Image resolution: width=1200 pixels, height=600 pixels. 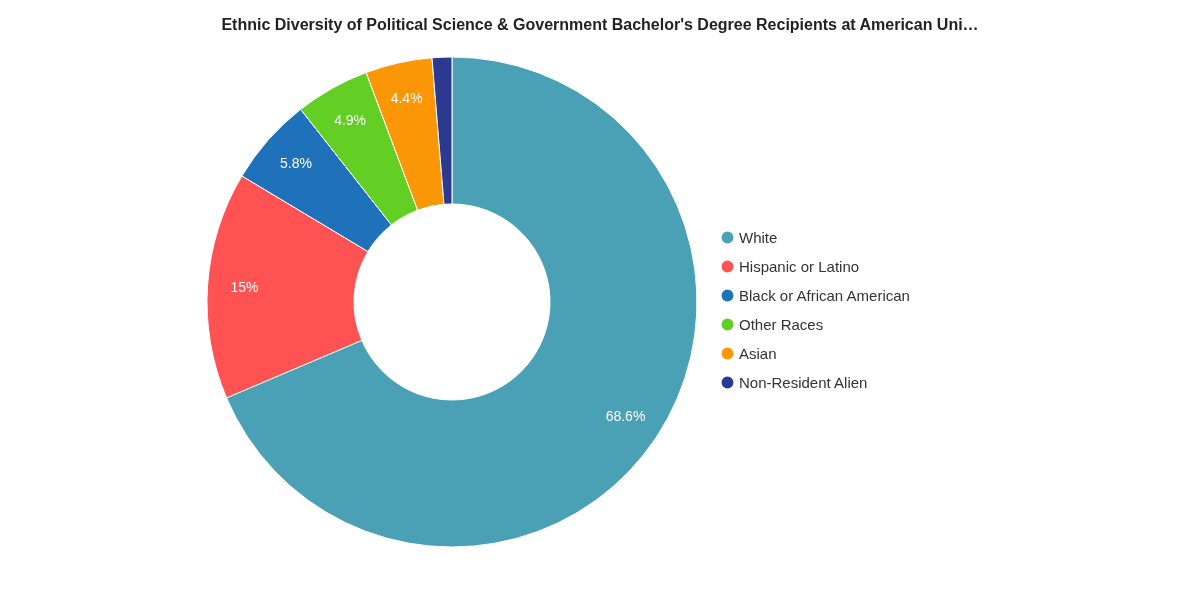 I want to click on legend-label: White, so click(x=758, y=237).